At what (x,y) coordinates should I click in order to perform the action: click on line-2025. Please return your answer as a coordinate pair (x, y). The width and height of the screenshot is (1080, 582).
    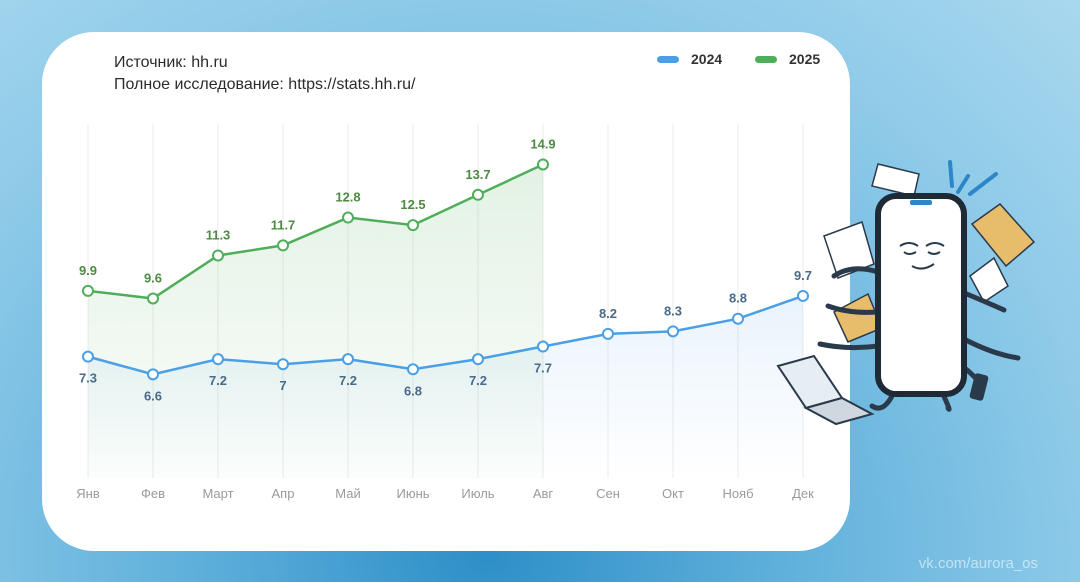
    Looking at the image, I should click on (315, 231).